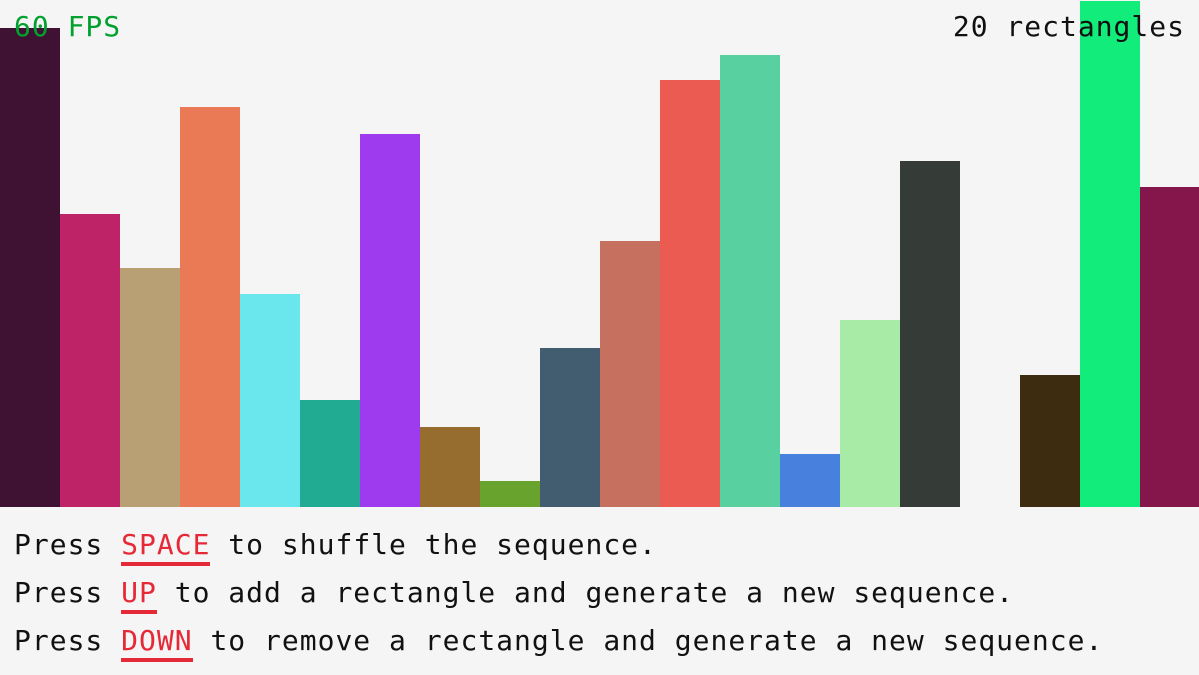 The height and width of the screenshot is (675, 1199). What do you see at coordinates (68, 26) in the screenshot?
I see `fps-counter: 60 FPS` at bounding box center [68, 26].